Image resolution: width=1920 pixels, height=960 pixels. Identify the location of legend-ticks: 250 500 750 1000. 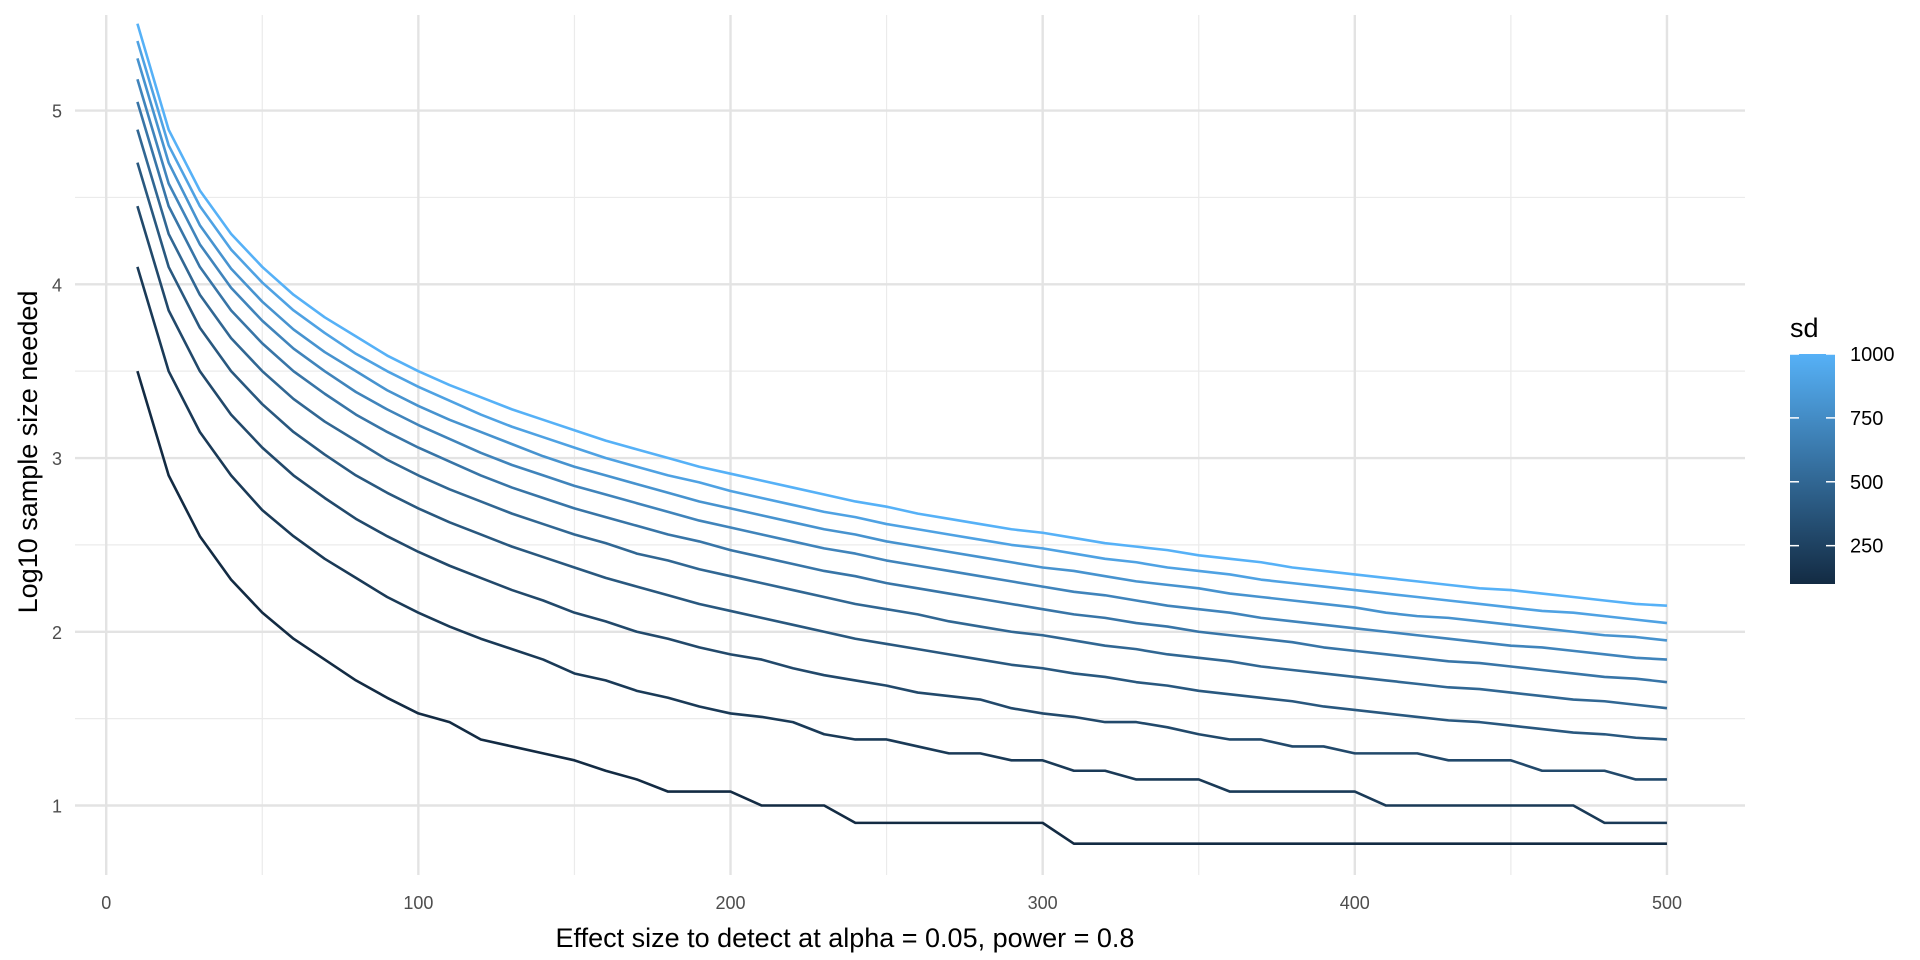
(1842, 451).